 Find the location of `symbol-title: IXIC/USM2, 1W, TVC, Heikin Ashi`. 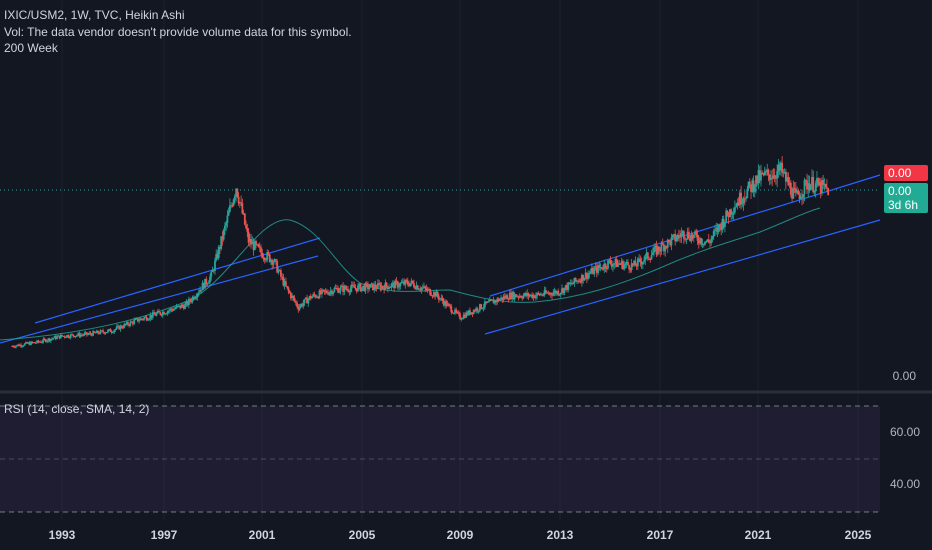

symbol-title: IXIC/USM2, 1W, TVC, Heikin Ashi is located at coordinates (94, 15).